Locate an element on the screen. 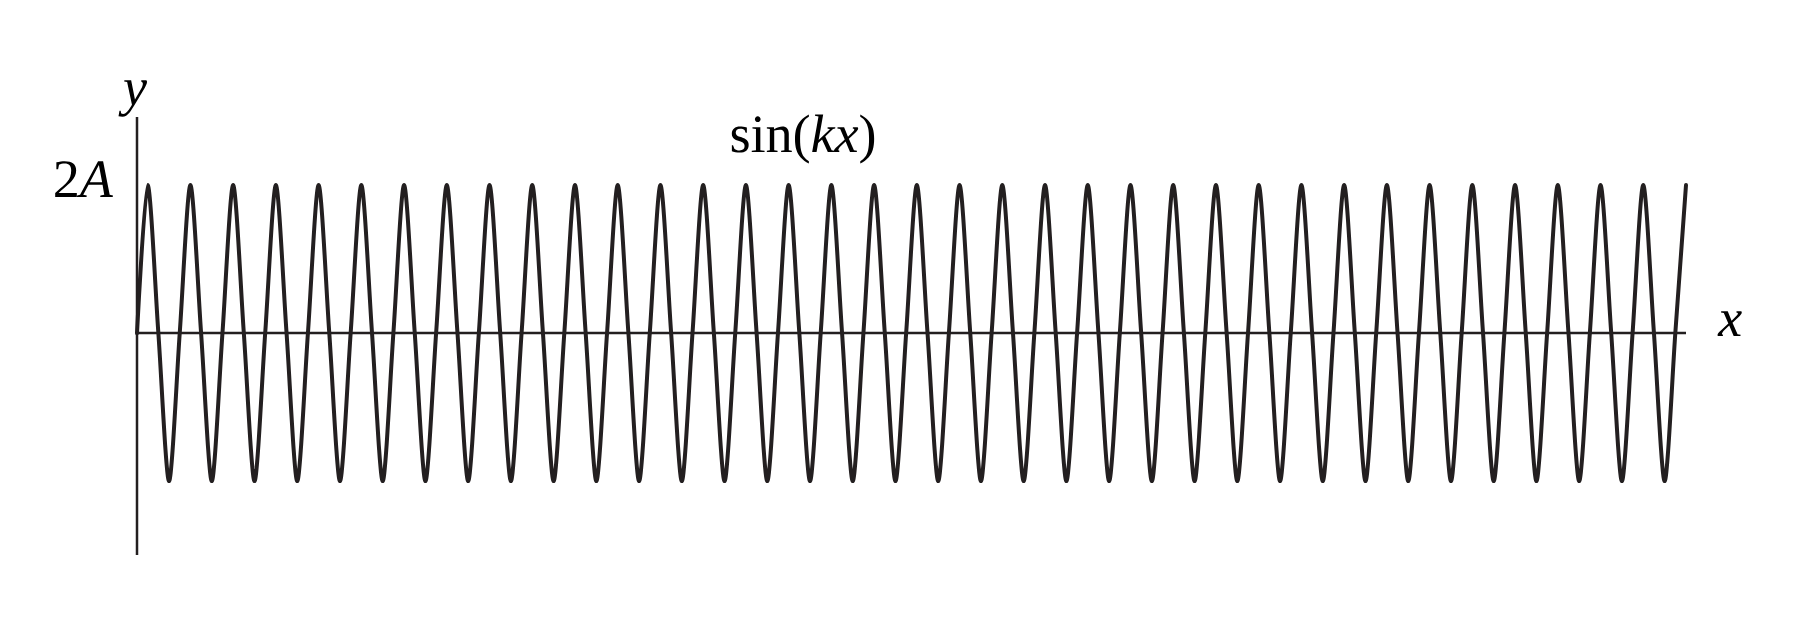 This screenshot has width=1810, height=640. y-axis-title: y is located at coordinates (133, 98).